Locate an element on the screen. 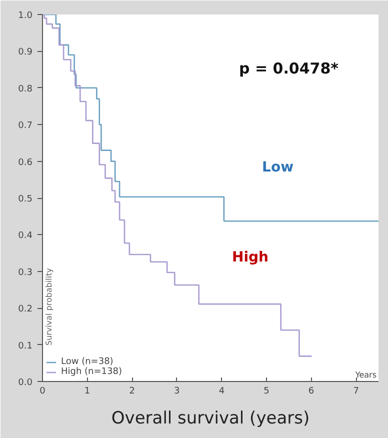 The height and width of the screenshot is (438, 388). annotation: p = 0.0478* is located at coordinates (289, 69).